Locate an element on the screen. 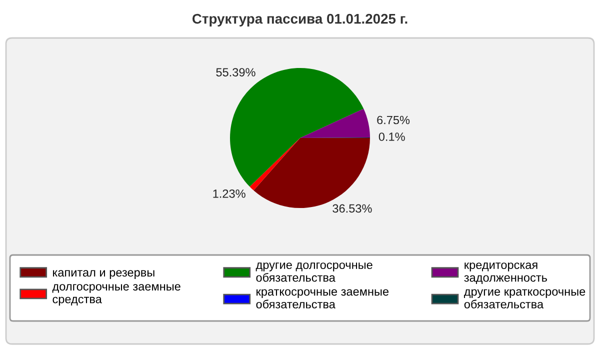  legend-label: другие краткосрочные обязательства is located at coordinates (525, 298).